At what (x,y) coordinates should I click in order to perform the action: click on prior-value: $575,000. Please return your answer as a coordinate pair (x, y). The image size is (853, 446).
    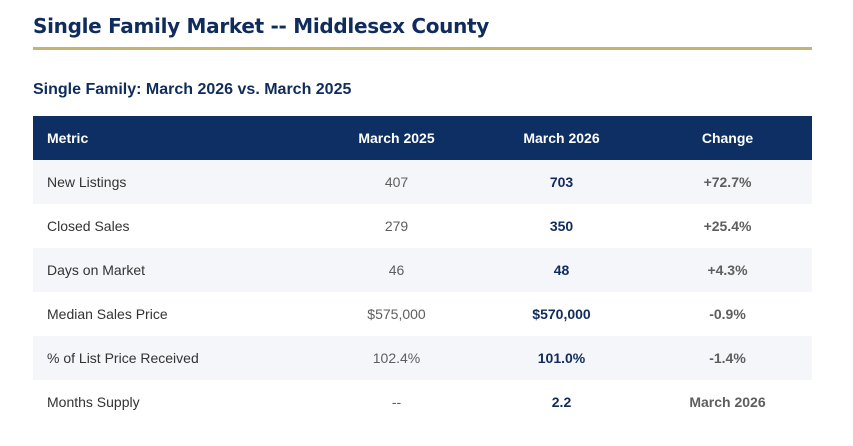
    Looking at the image, I should click on (396, 314).